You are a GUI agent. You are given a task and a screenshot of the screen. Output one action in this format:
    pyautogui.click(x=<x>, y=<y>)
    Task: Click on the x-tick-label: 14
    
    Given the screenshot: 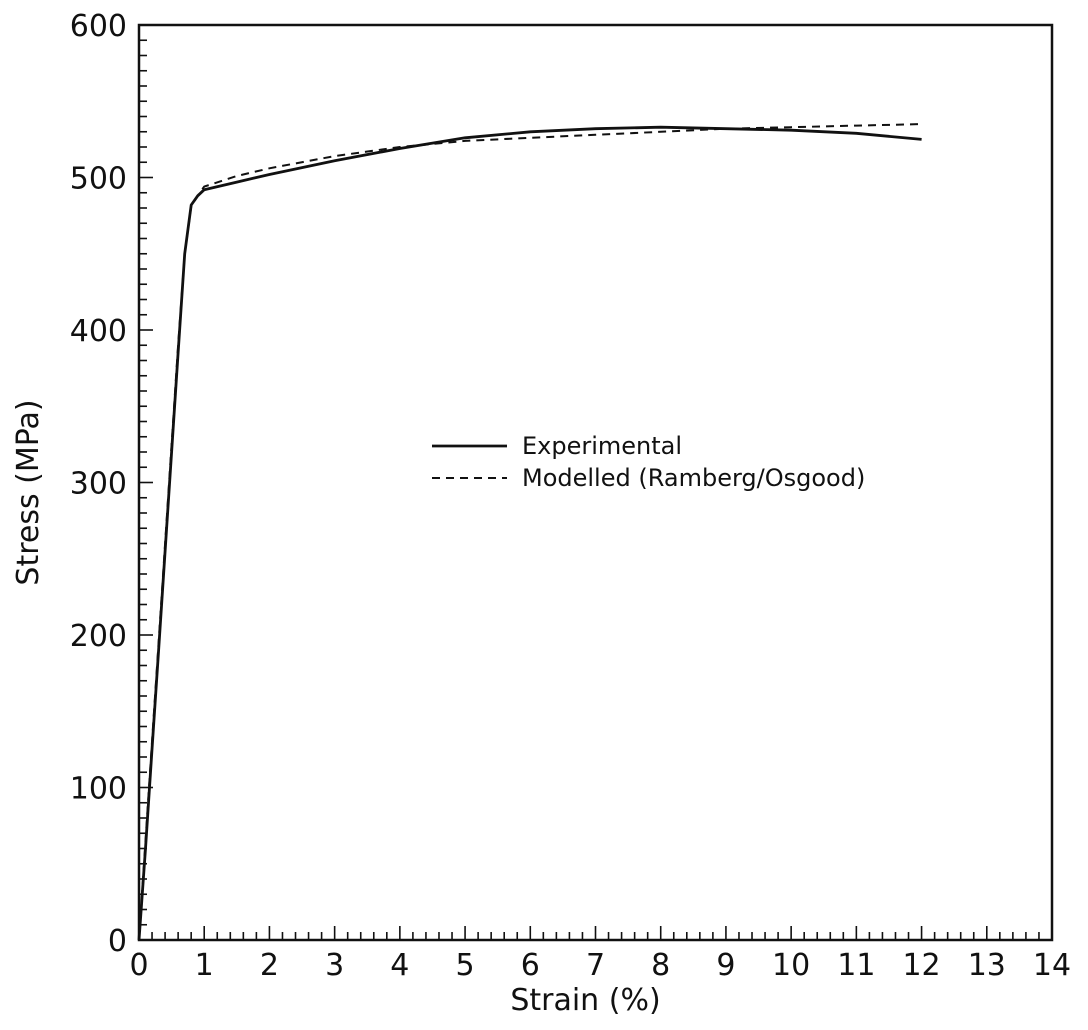 What is the action you would take?
    pyautogui.click(x=1052, y=965)
    